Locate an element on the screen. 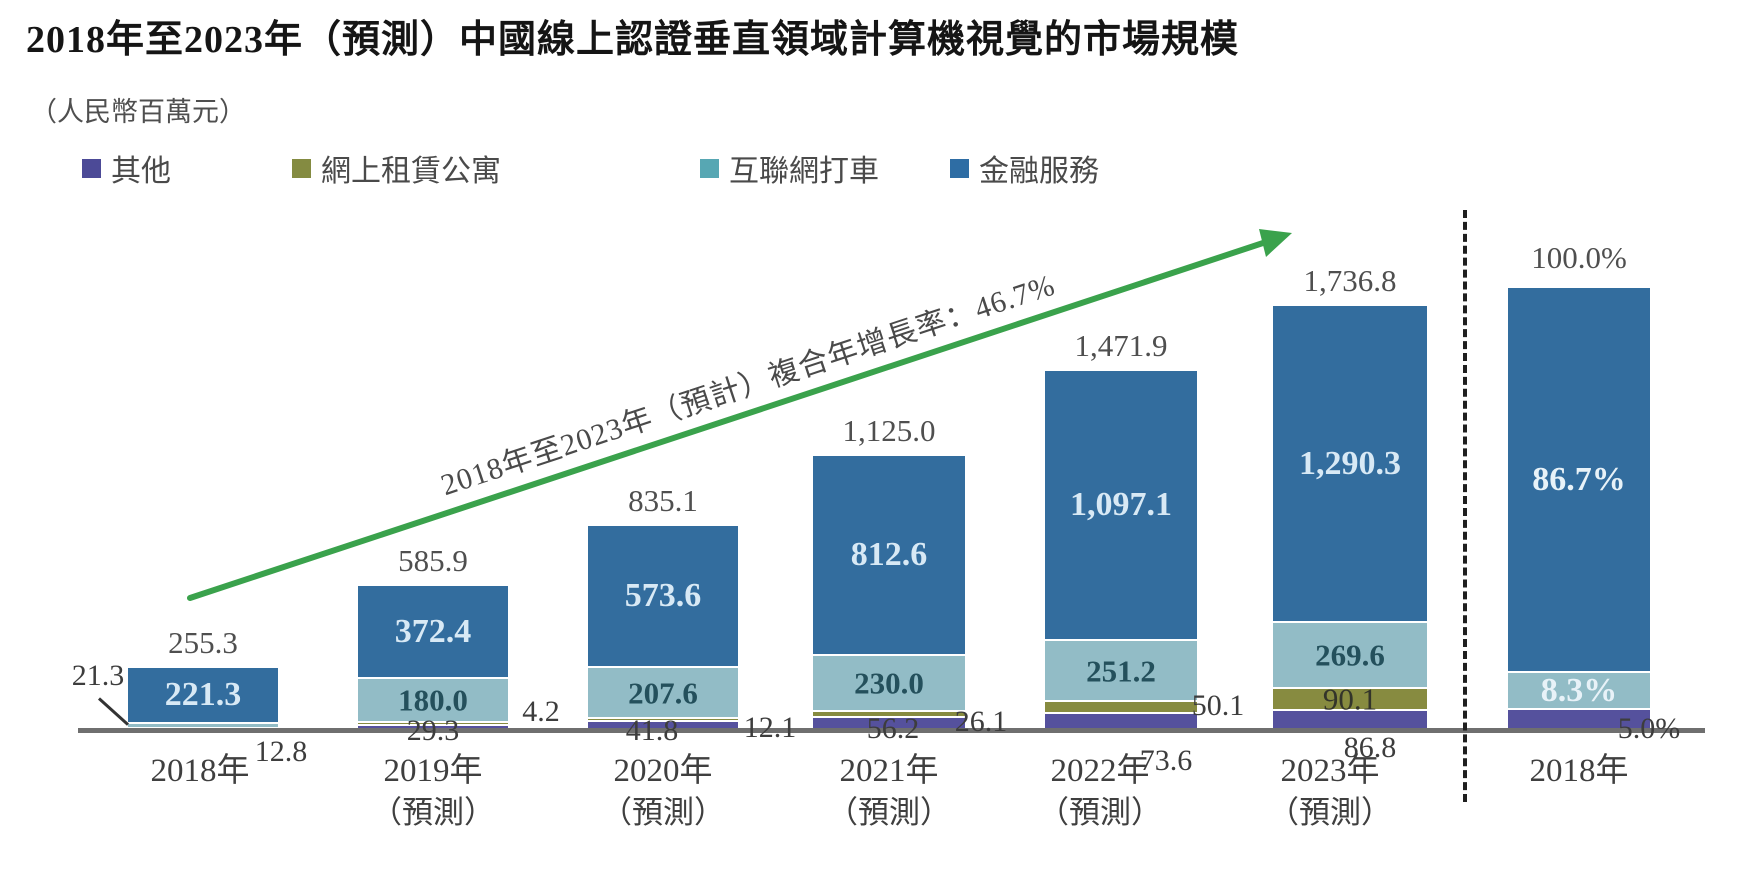 This screenshot has height=870, width=1744. x-label-year: 2019年 is located at coordinates (433, 771).